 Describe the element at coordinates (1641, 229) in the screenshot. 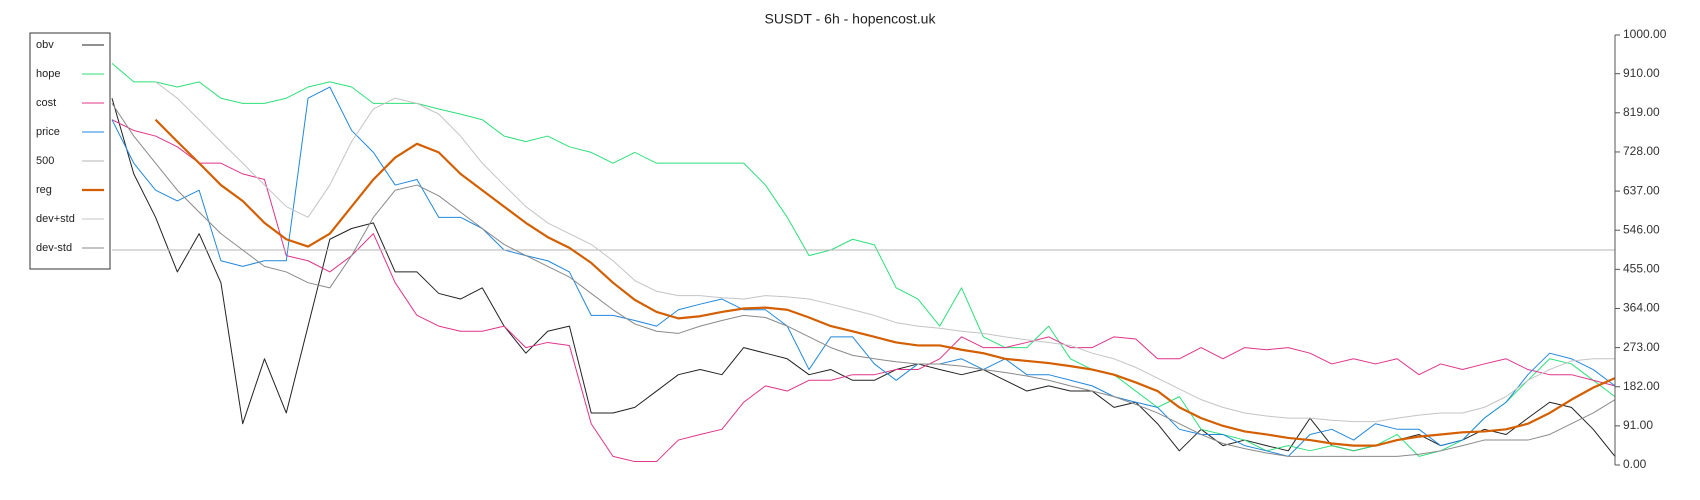

I see `y-tick-label: 546.00` at that location.